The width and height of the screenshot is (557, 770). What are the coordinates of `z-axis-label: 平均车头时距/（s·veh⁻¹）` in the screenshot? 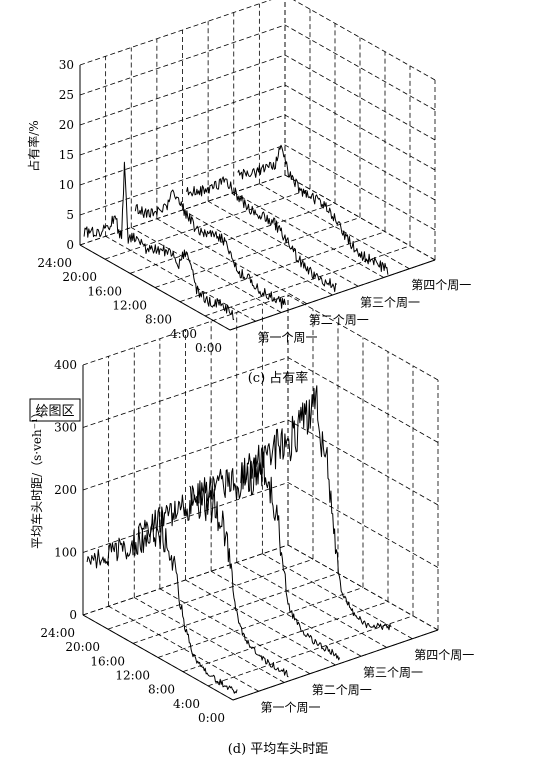 It's located at (36, 477).